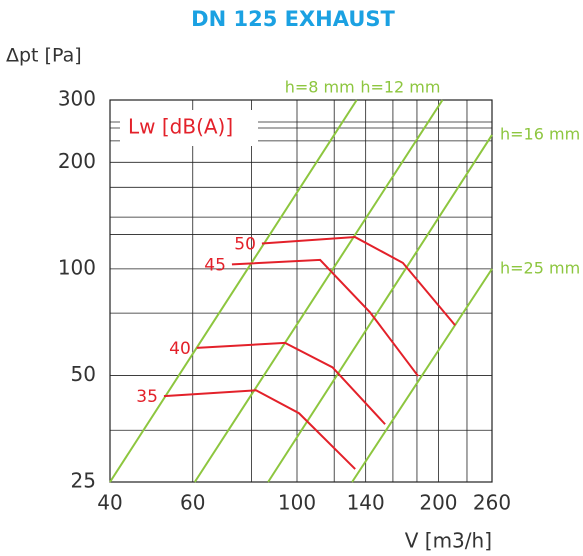 This screenshot has height=556, width=583. I want to click on legend-box, so click(189, 128).